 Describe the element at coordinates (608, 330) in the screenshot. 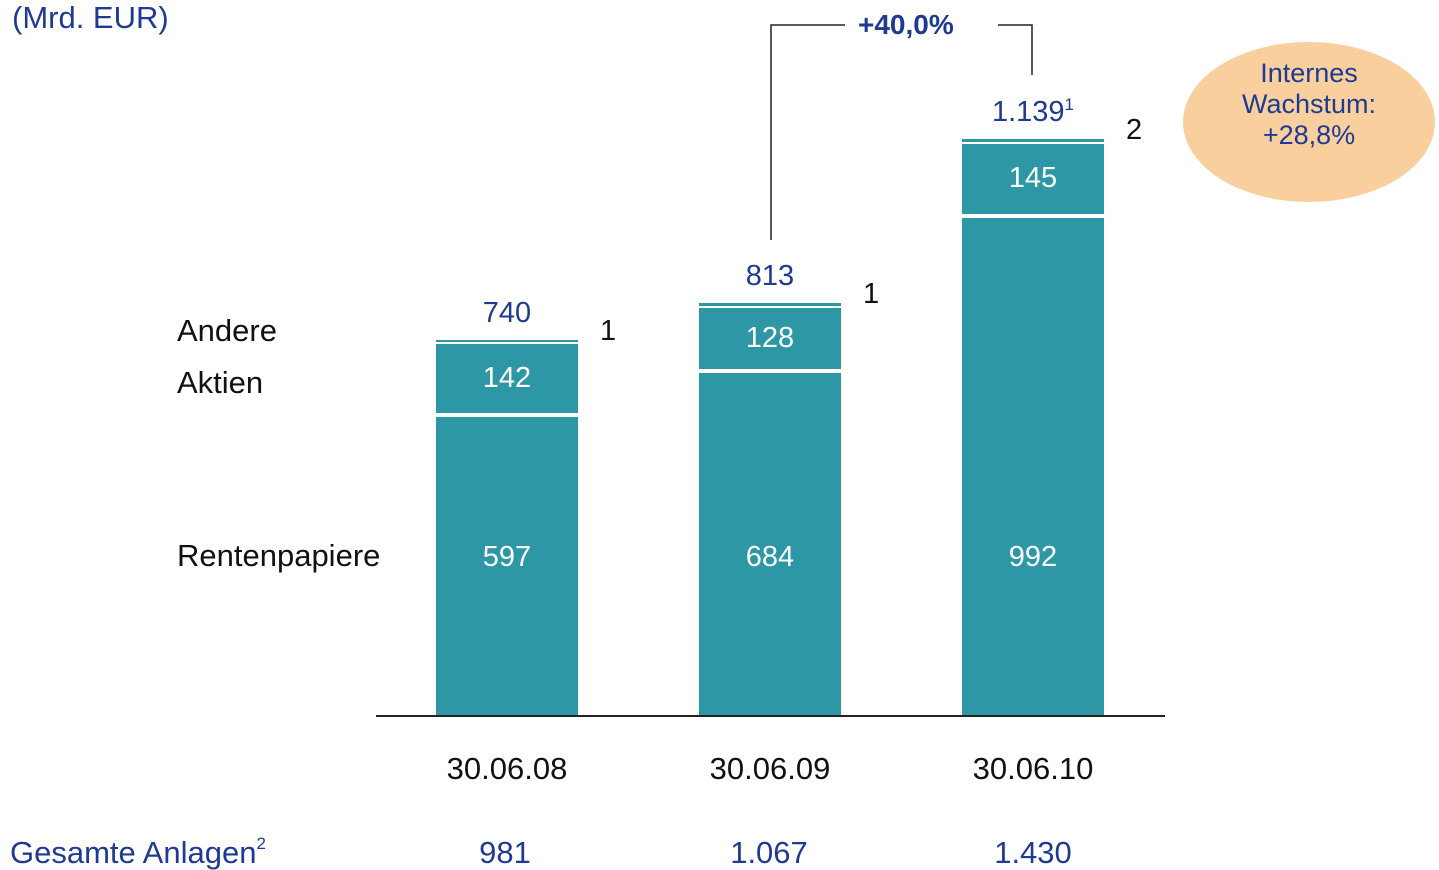

I see `bar-label-other-0: 1` at that location.